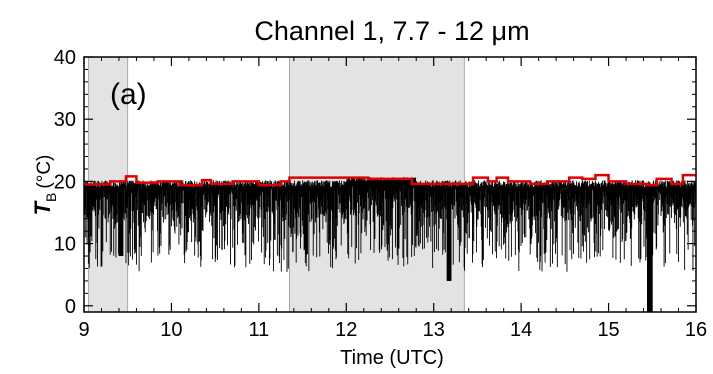 The image size is (713, 374). Describe the element at coordinates (392, 330) in the screenshot. I see `x-tick-labels: 9 10 11 12 13 14 15 16` at that location.